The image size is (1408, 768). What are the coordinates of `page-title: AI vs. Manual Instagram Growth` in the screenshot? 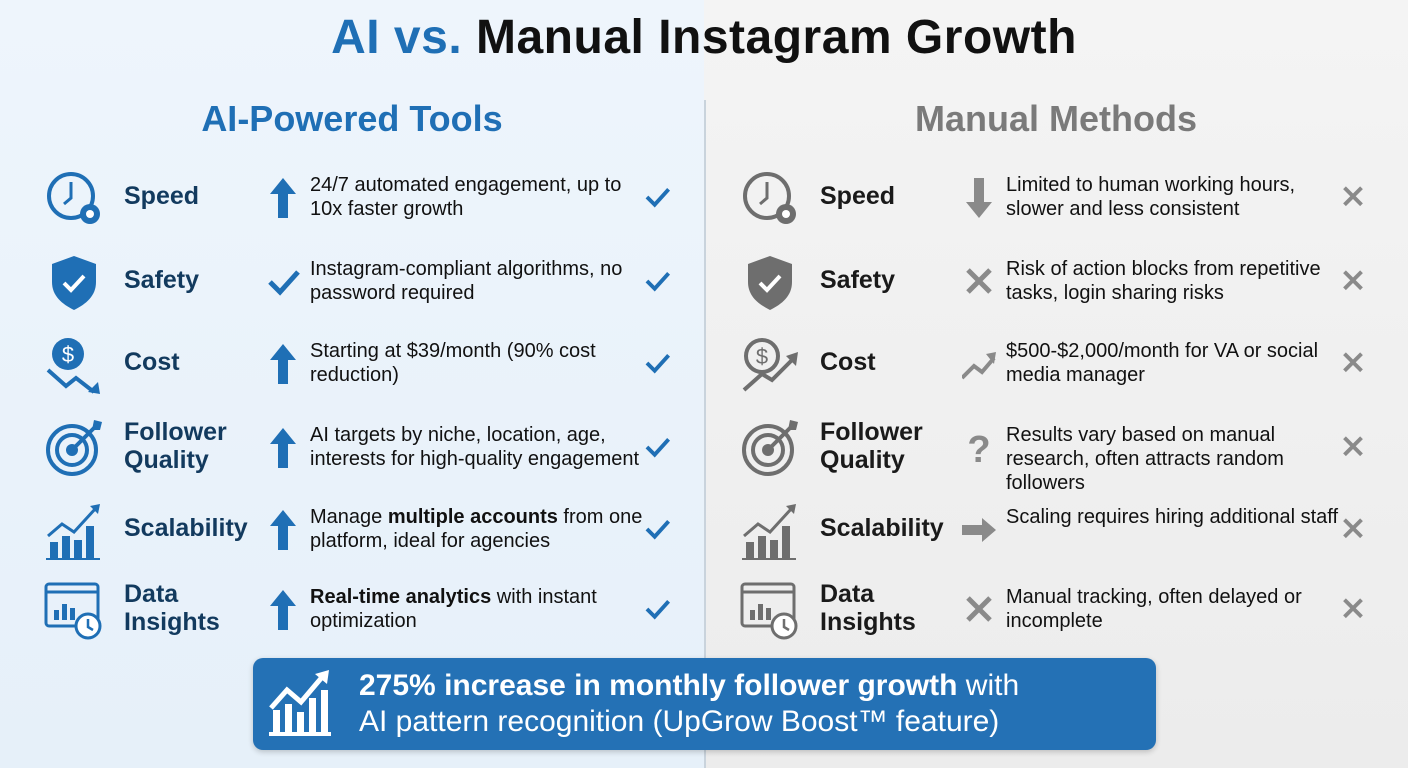 It's located at (704, 37).